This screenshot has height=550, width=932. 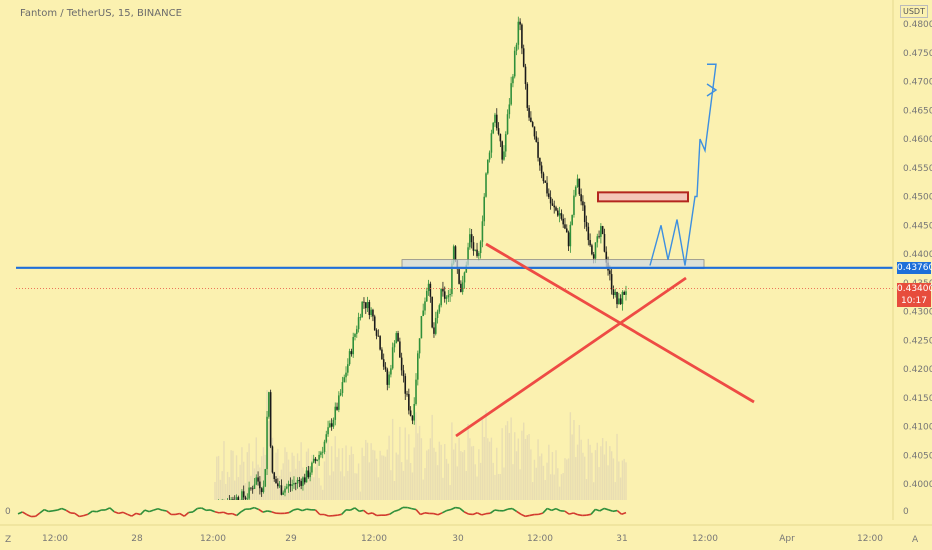 I want to click on currency-label: USDT, so click(x=914, y=11).